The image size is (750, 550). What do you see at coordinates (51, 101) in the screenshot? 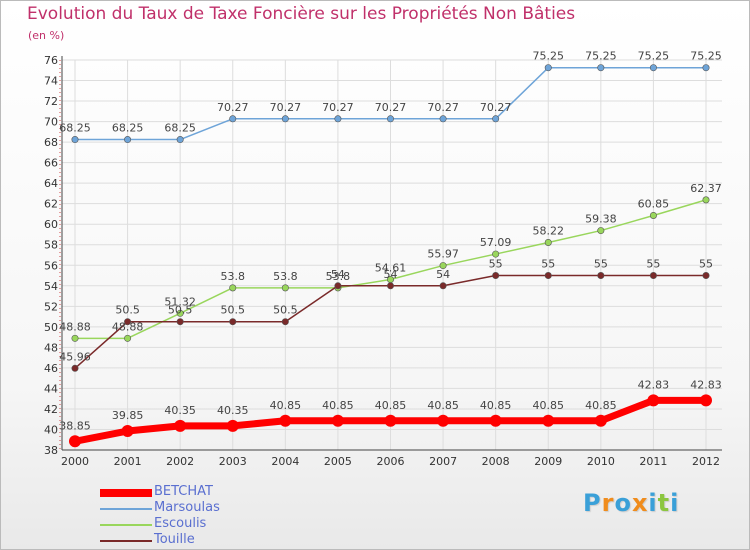
I see `y-tick-label: 72` at bounding box center [51, 101].